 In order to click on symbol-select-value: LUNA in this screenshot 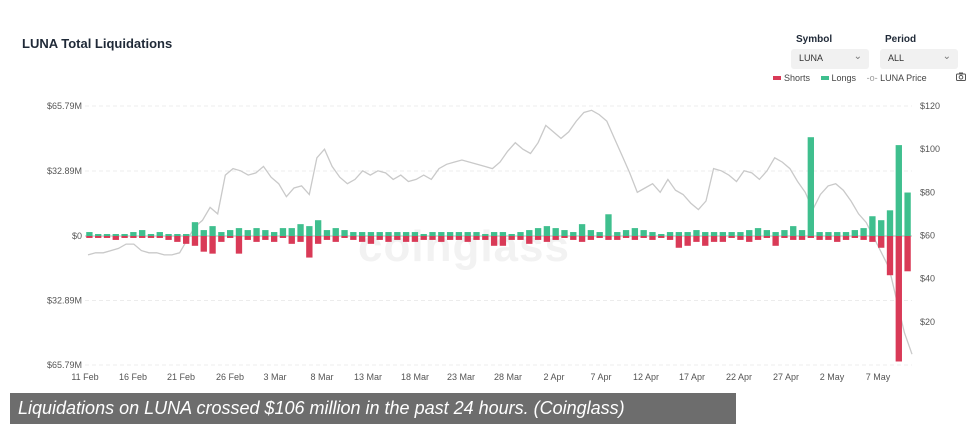, I will do `click(811, 58)`.